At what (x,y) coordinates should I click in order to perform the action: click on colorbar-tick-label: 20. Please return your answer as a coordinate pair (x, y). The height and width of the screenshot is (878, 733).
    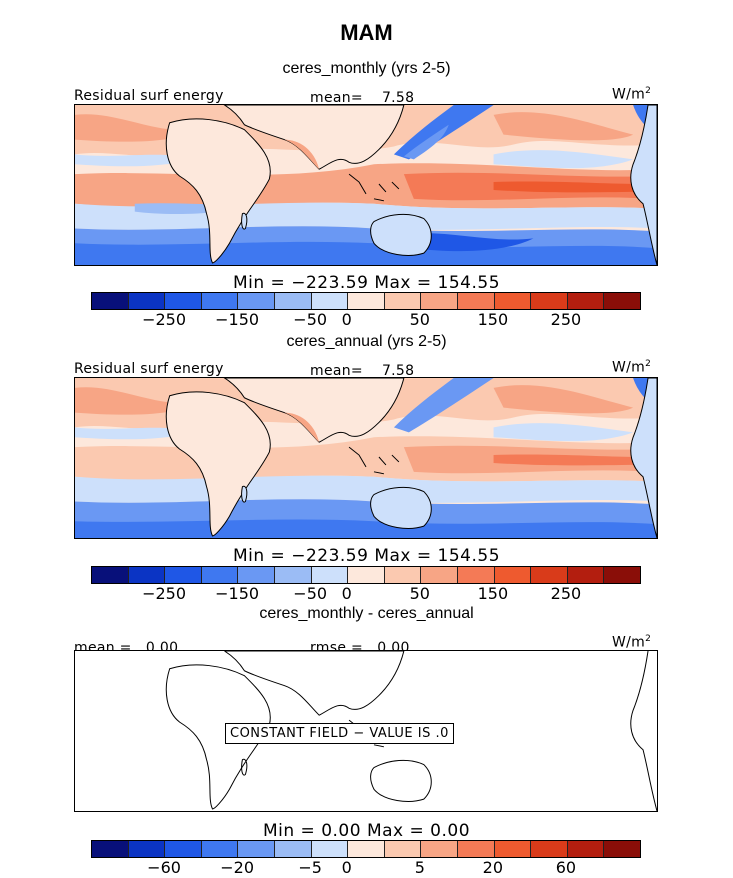
    Looking at the image, I should click on (493, 867).